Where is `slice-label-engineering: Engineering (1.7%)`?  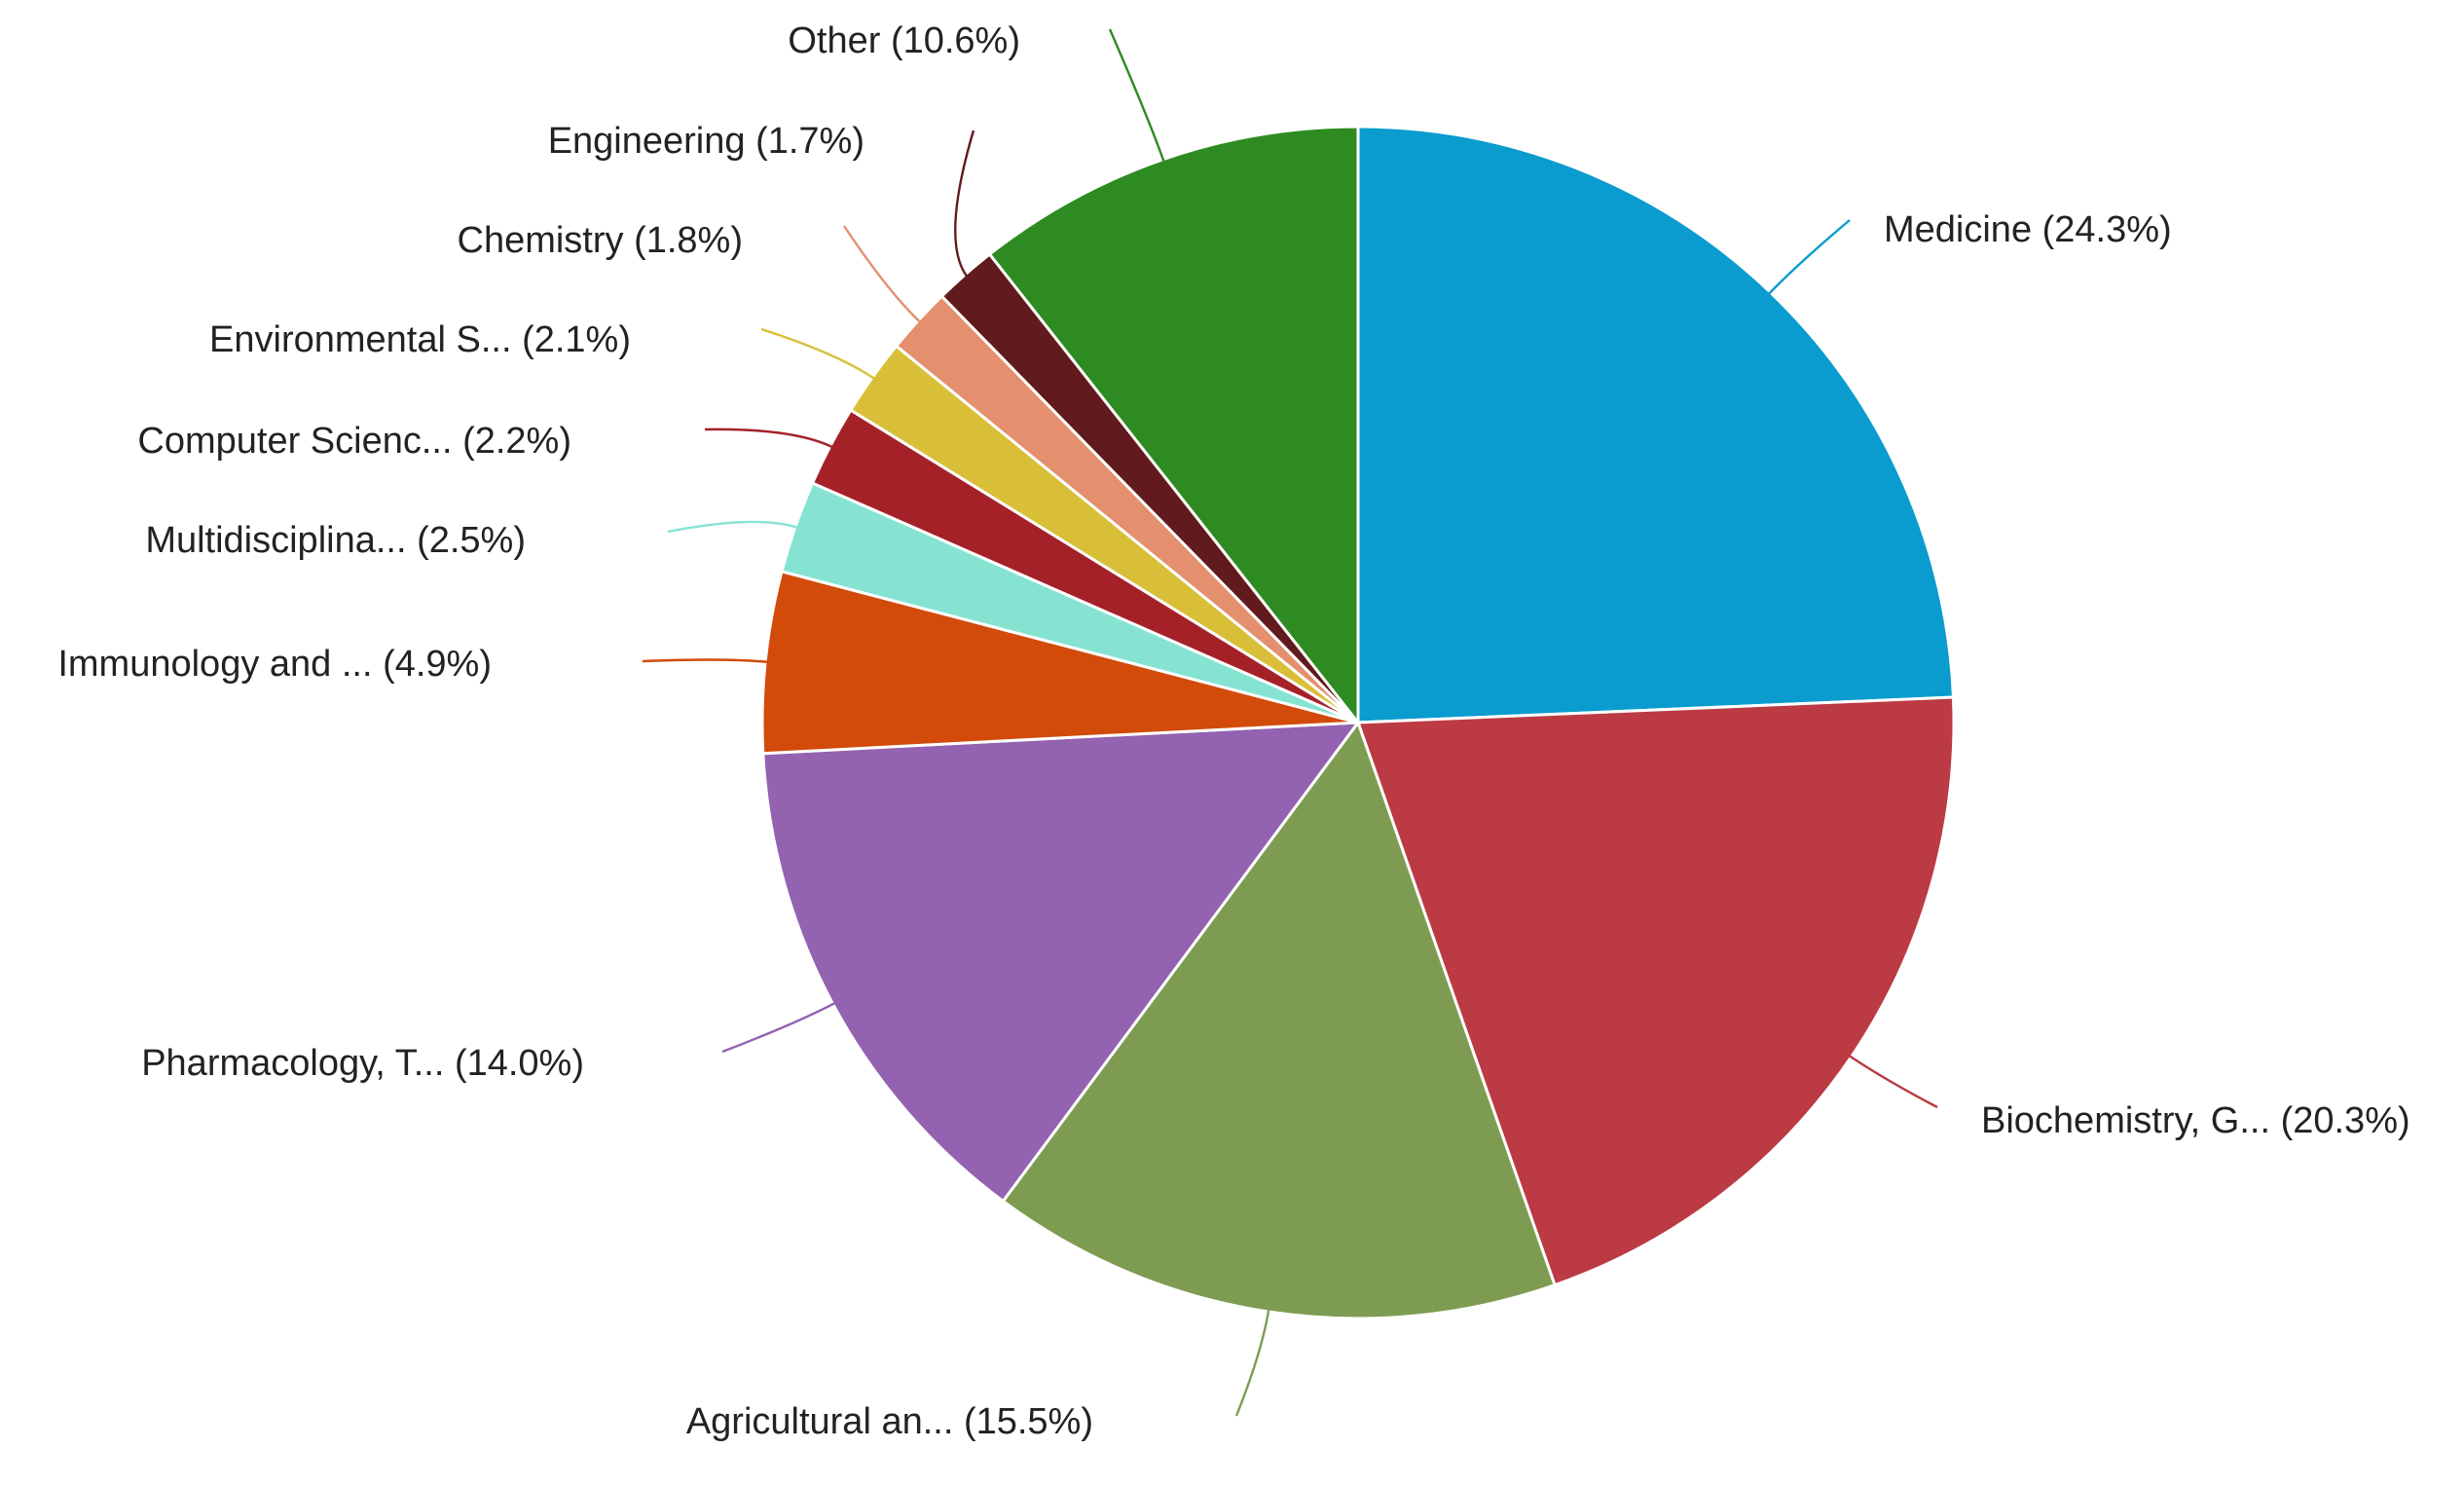 slice-label-engineering: Engineering (1.7%) is located at coordinates (706, 141).